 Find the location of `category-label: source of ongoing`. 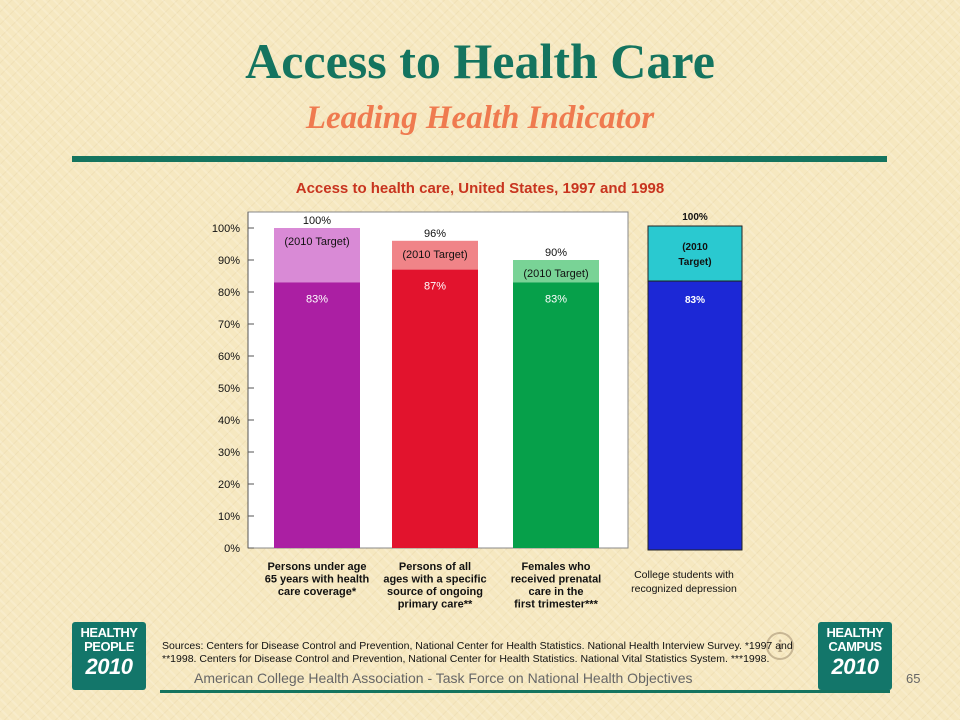

category-label: source of ongoing is located at coordinates (435, 592).